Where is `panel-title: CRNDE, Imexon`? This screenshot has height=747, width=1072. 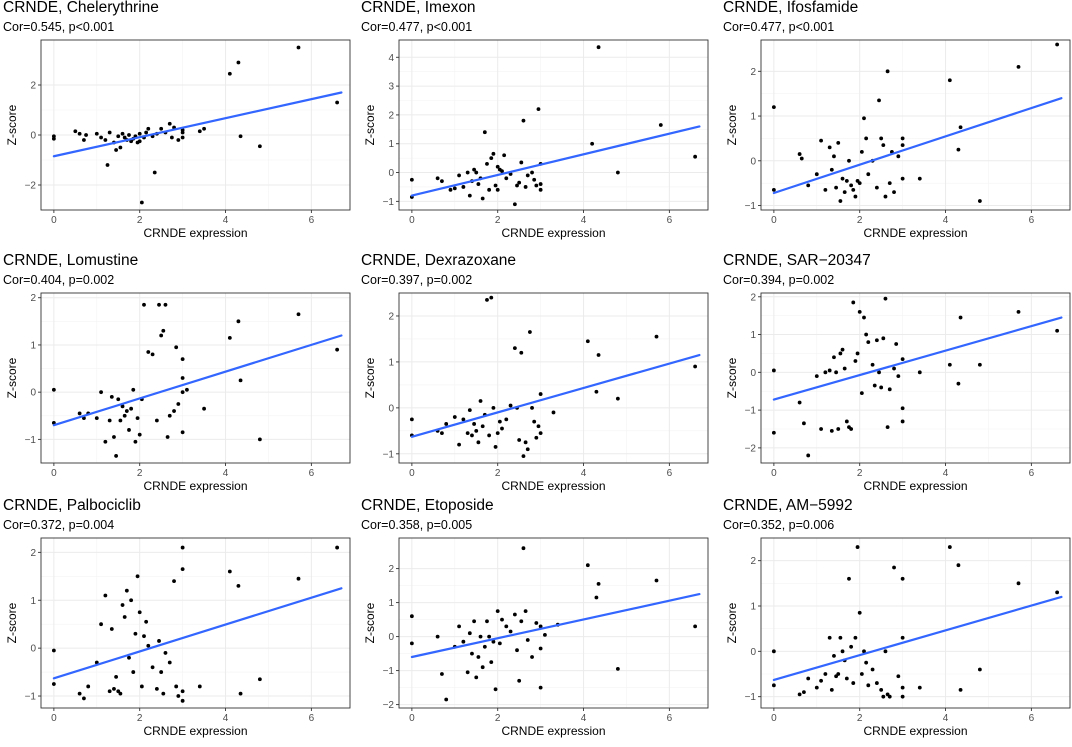 panel-title: CRNDE, Imexon is located at coordinates (418, 8).